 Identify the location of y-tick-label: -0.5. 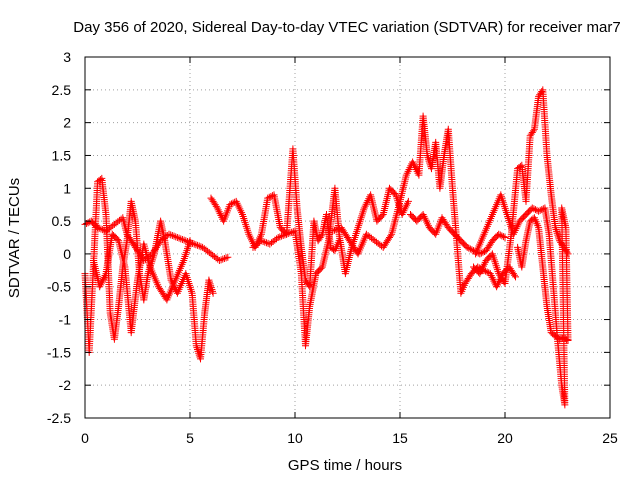
(59, 287).